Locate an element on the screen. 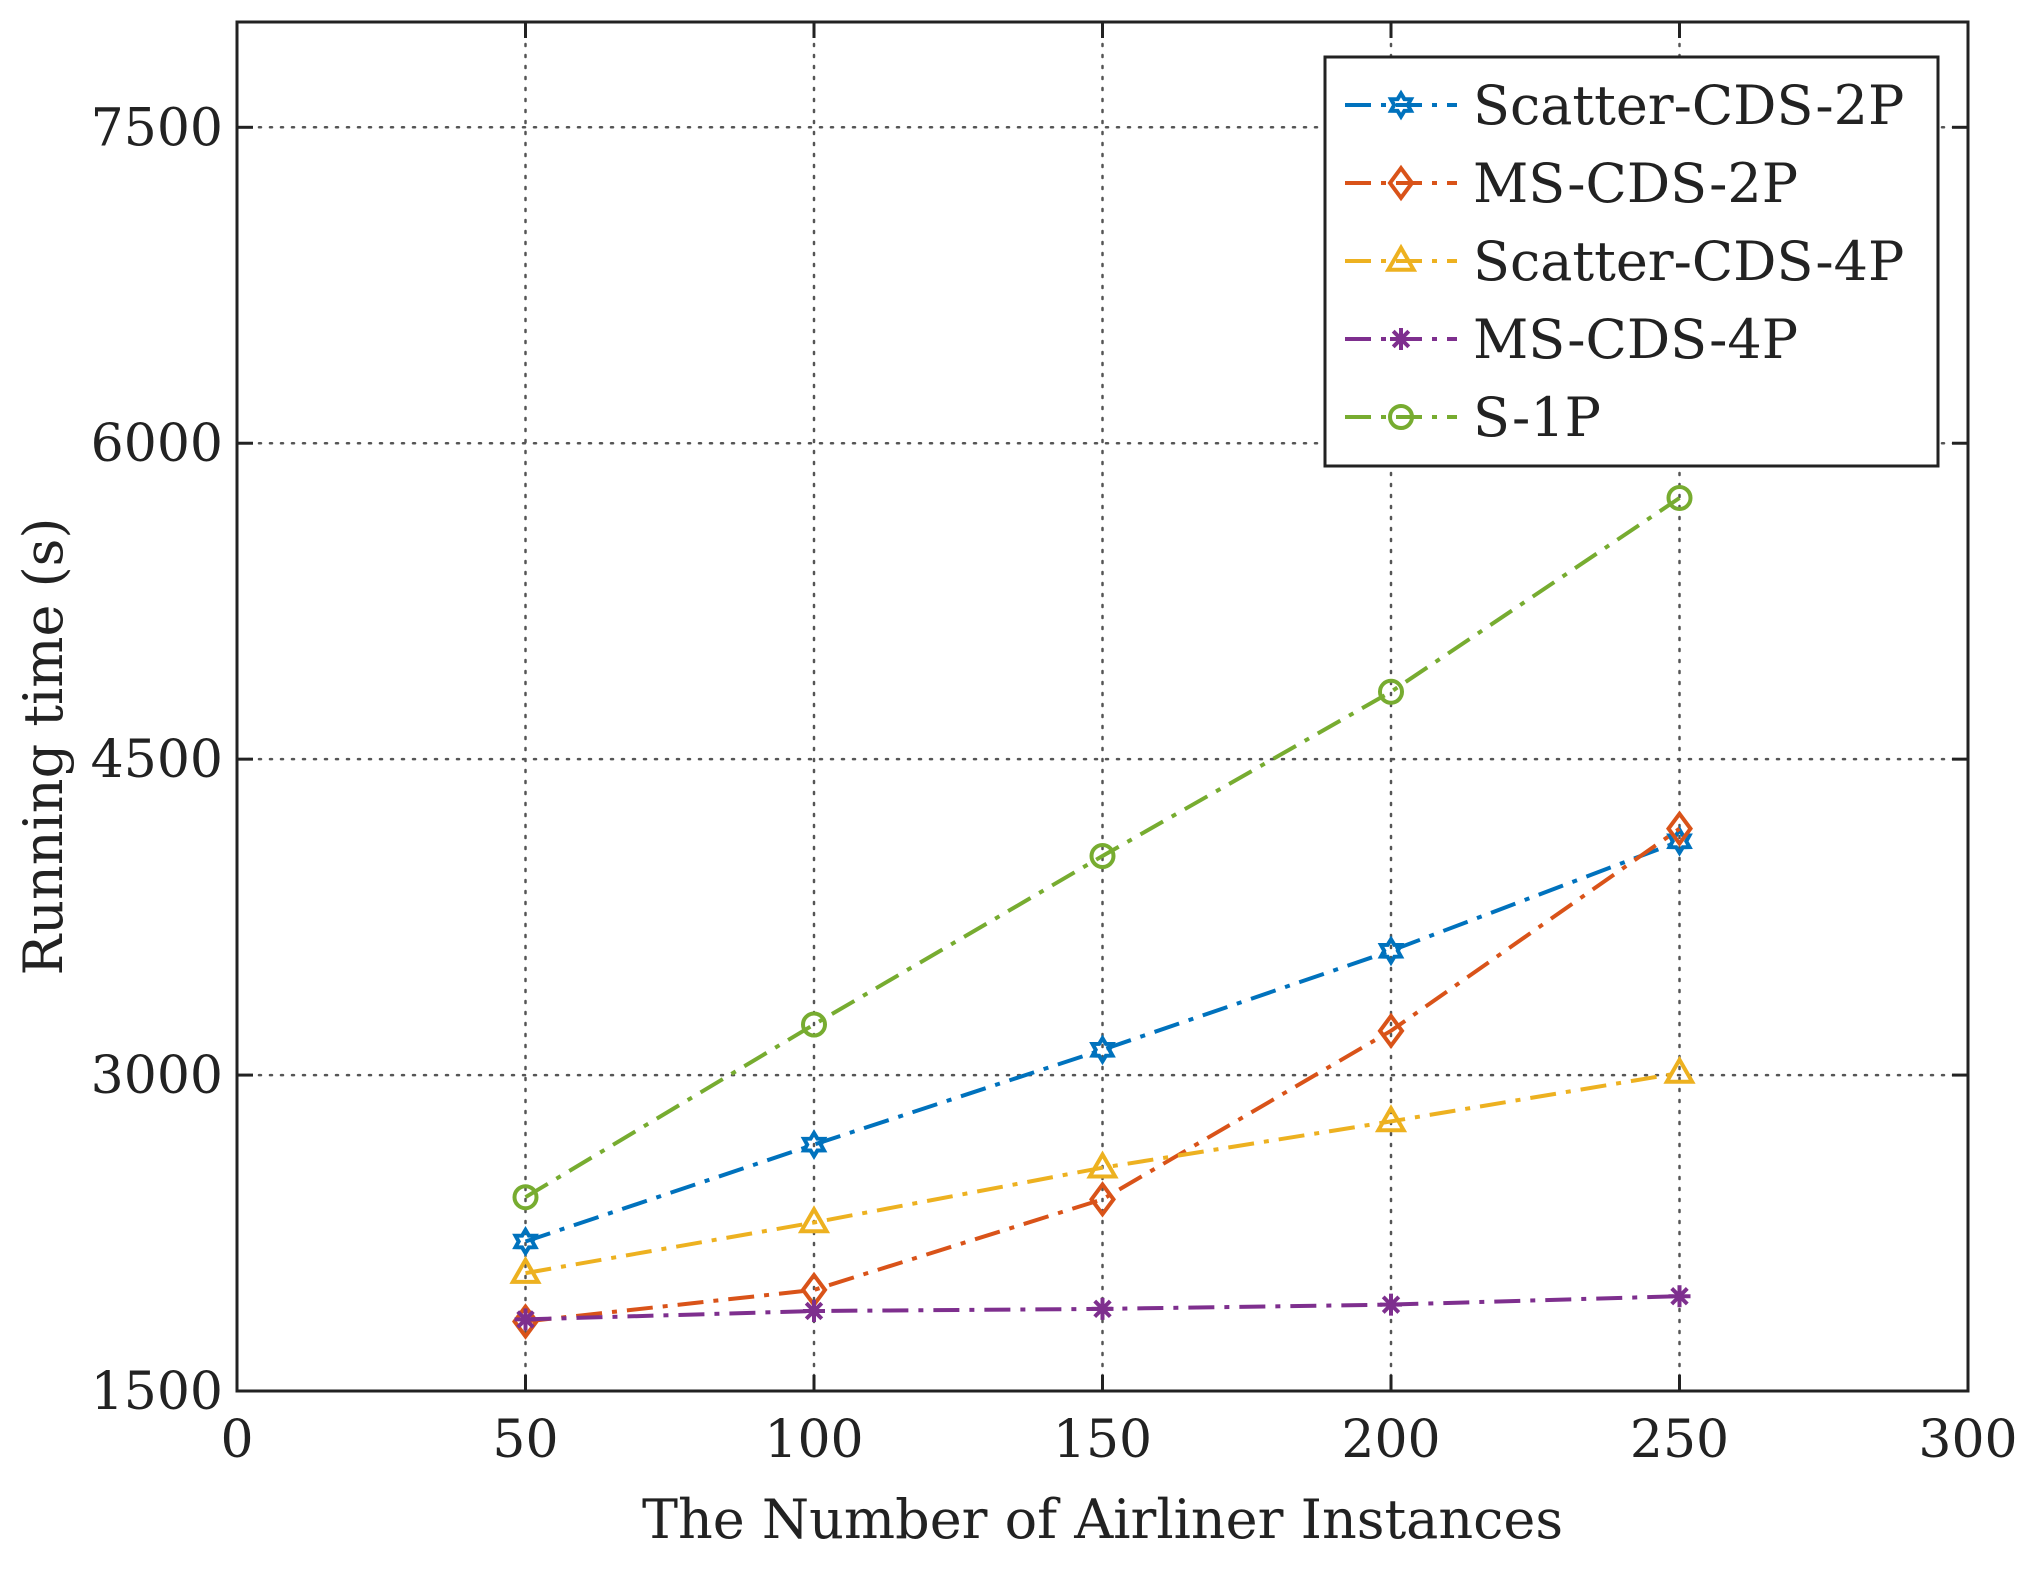 This screenshot has width=2023, height=1572. y-tick-label: 6000 is located at coordinates (157, 444).